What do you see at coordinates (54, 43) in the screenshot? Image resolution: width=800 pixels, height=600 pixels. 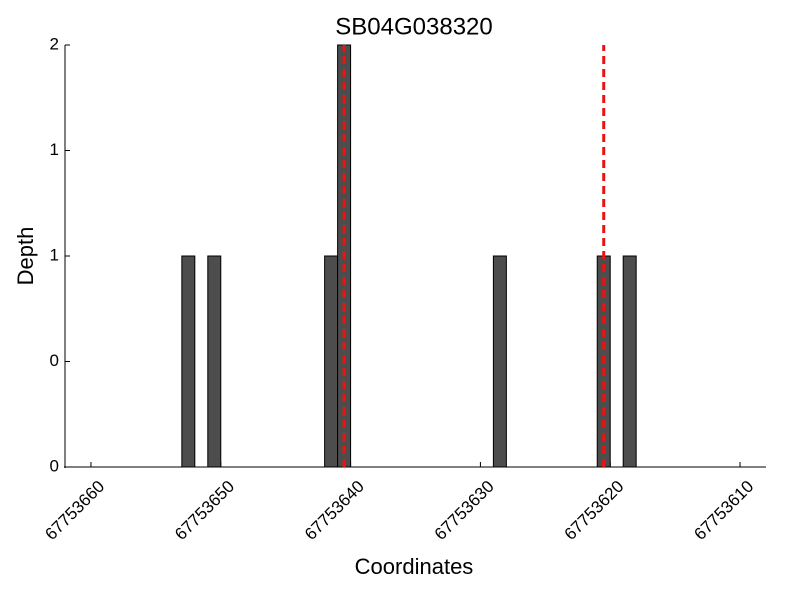 I see `y-tick-label: 2` at bounding box center [54, 43].